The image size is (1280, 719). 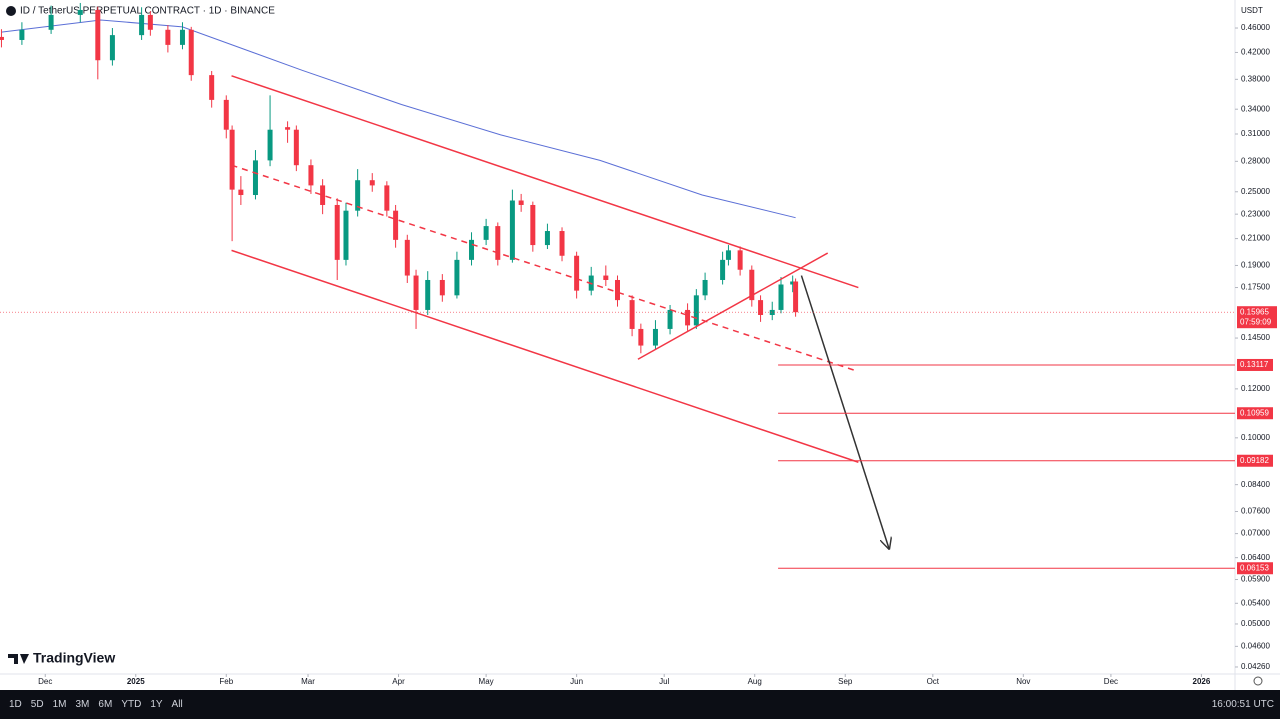 What do you see at coordinates (1256, 321) in the screenshot?
I see `countdown: 07:59:09` at bounding box center [1256, 321].